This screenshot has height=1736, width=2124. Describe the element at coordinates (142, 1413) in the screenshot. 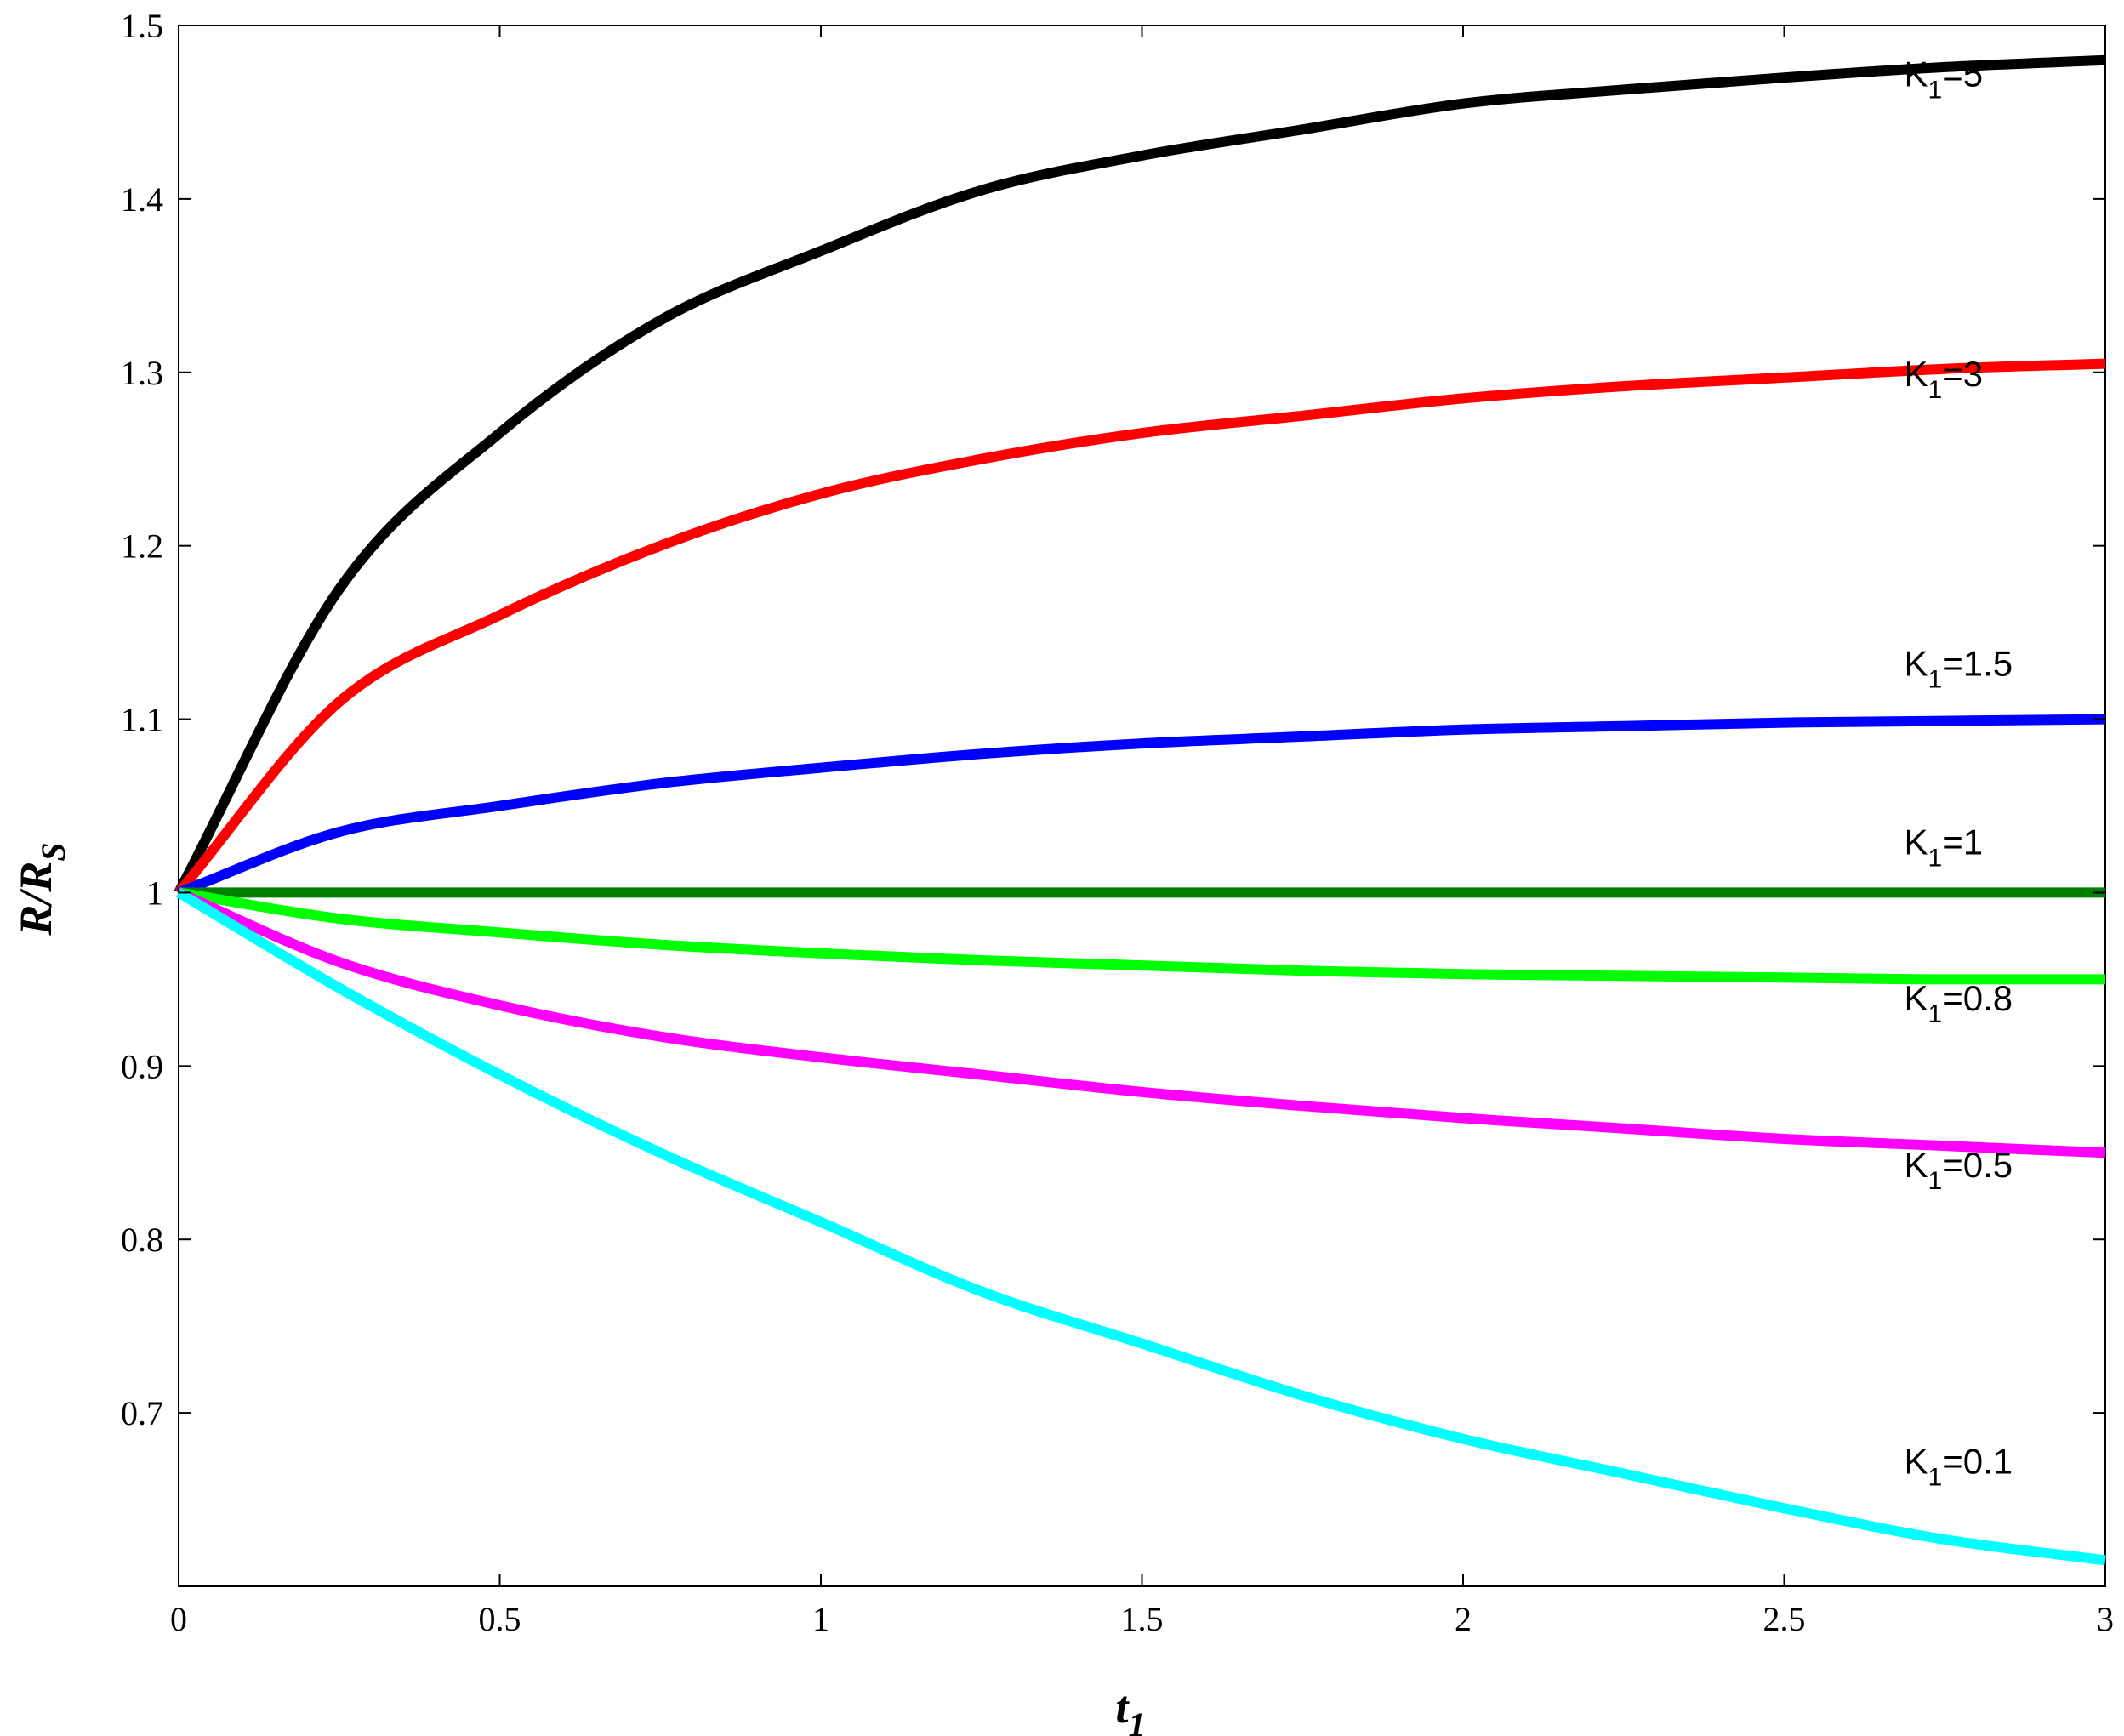

I see `y-tick-label: 0.7` at that location.